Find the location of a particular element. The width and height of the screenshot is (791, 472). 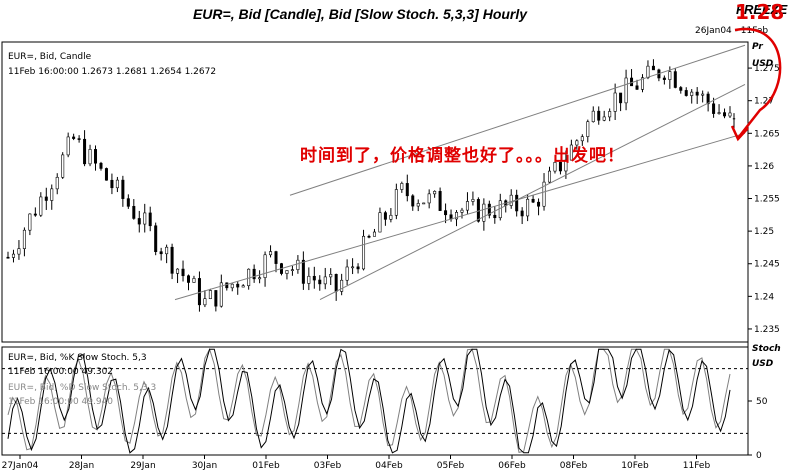

x-tick-label: 30Jan is located at coordinates (204, 466).